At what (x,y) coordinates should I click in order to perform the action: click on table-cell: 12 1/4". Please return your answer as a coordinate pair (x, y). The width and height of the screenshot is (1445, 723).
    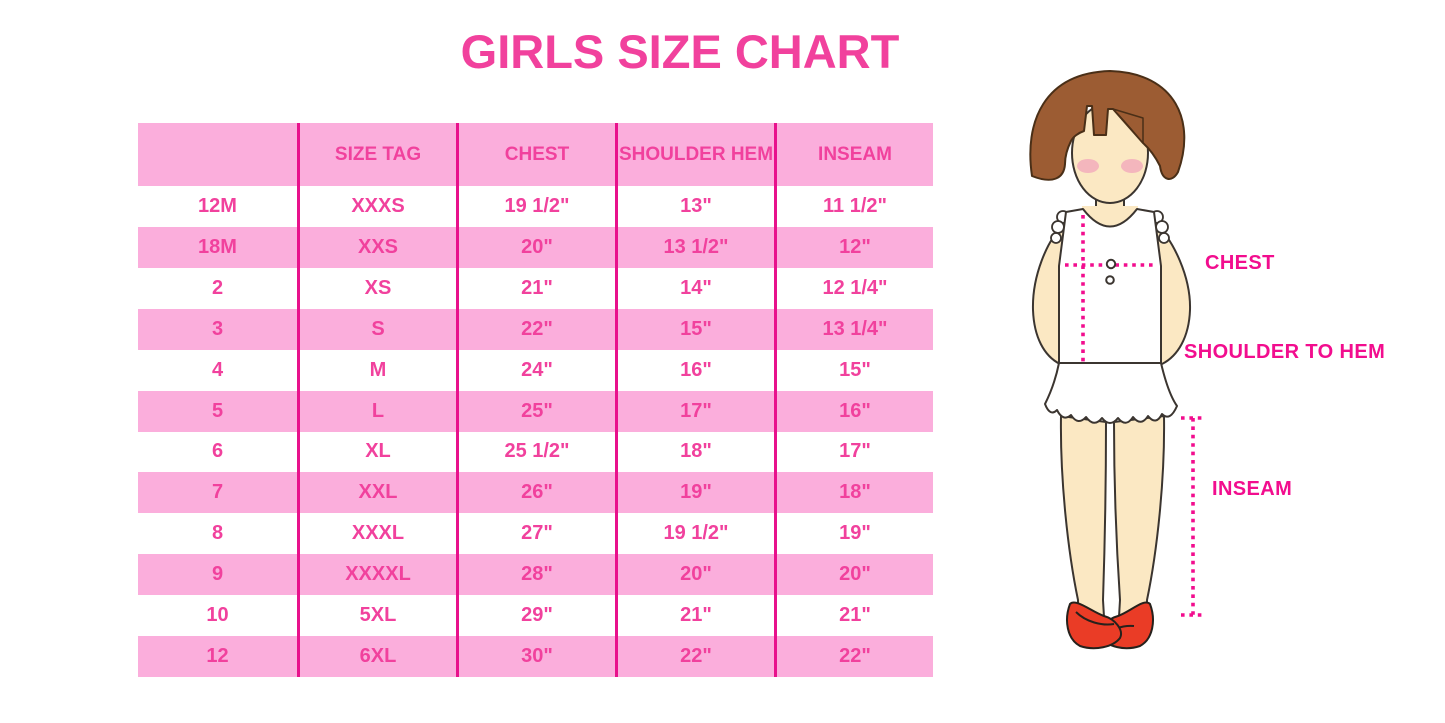
    Looking at the image, I should click on (853, 288).